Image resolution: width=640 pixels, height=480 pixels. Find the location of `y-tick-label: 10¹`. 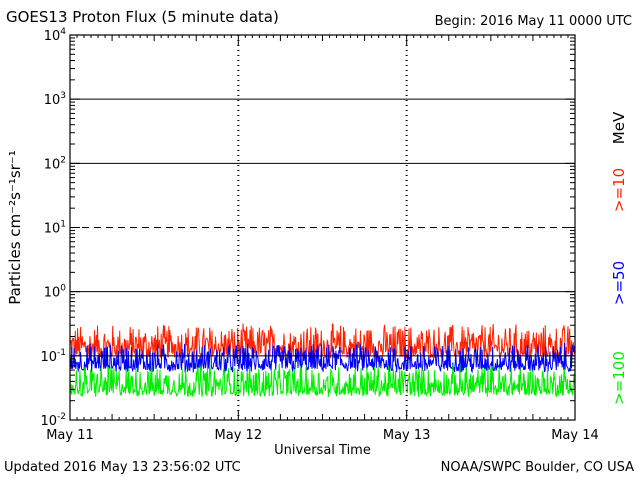

y-tick-label: 10¹ is located at coordinates (55, 228).